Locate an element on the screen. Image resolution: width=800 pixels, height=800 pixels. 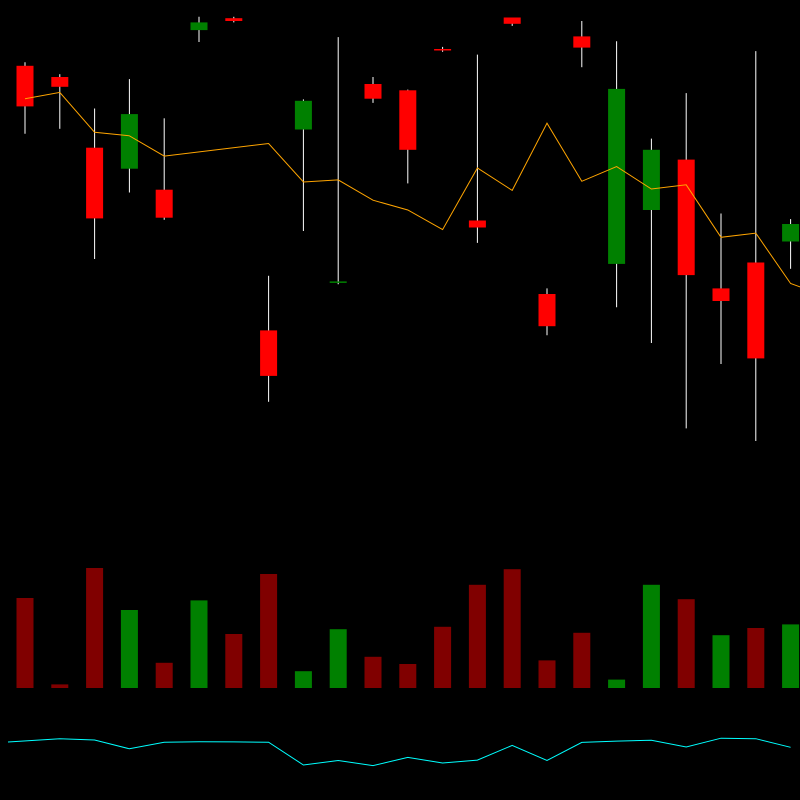
volume-panel is located at coordinates (408, 628).